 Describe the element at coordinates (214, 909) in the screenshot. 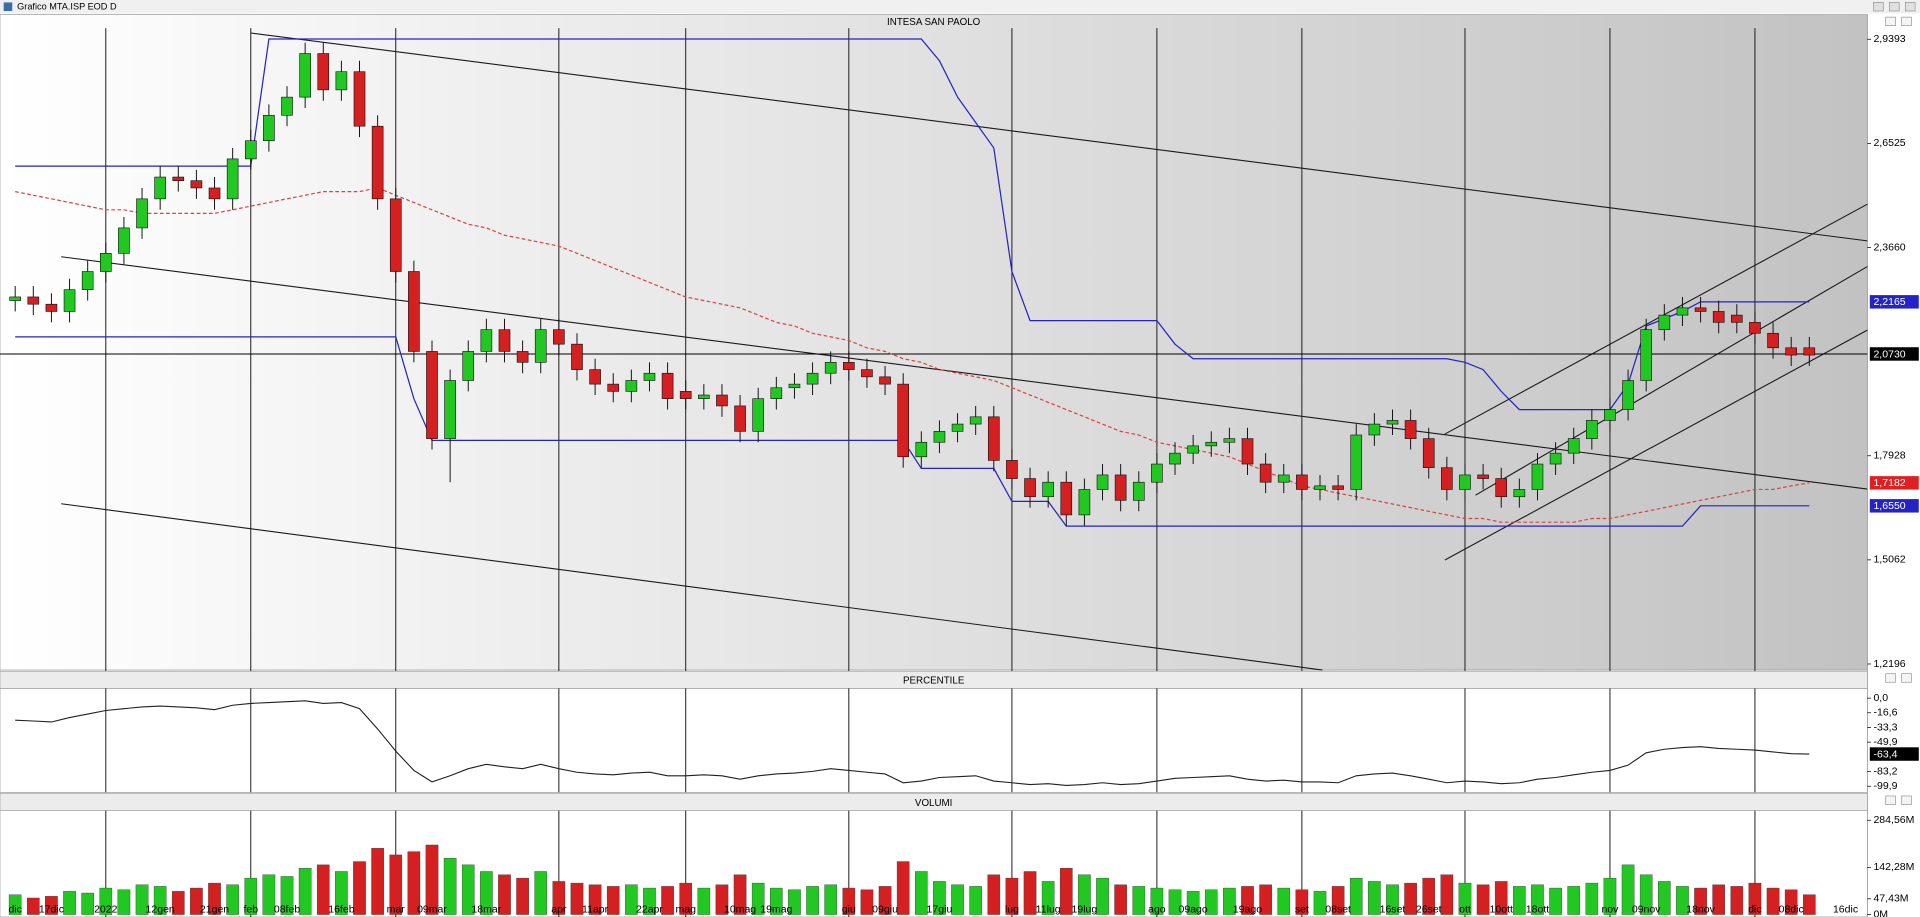

I see `x-tick-label: 21gen` at that location.